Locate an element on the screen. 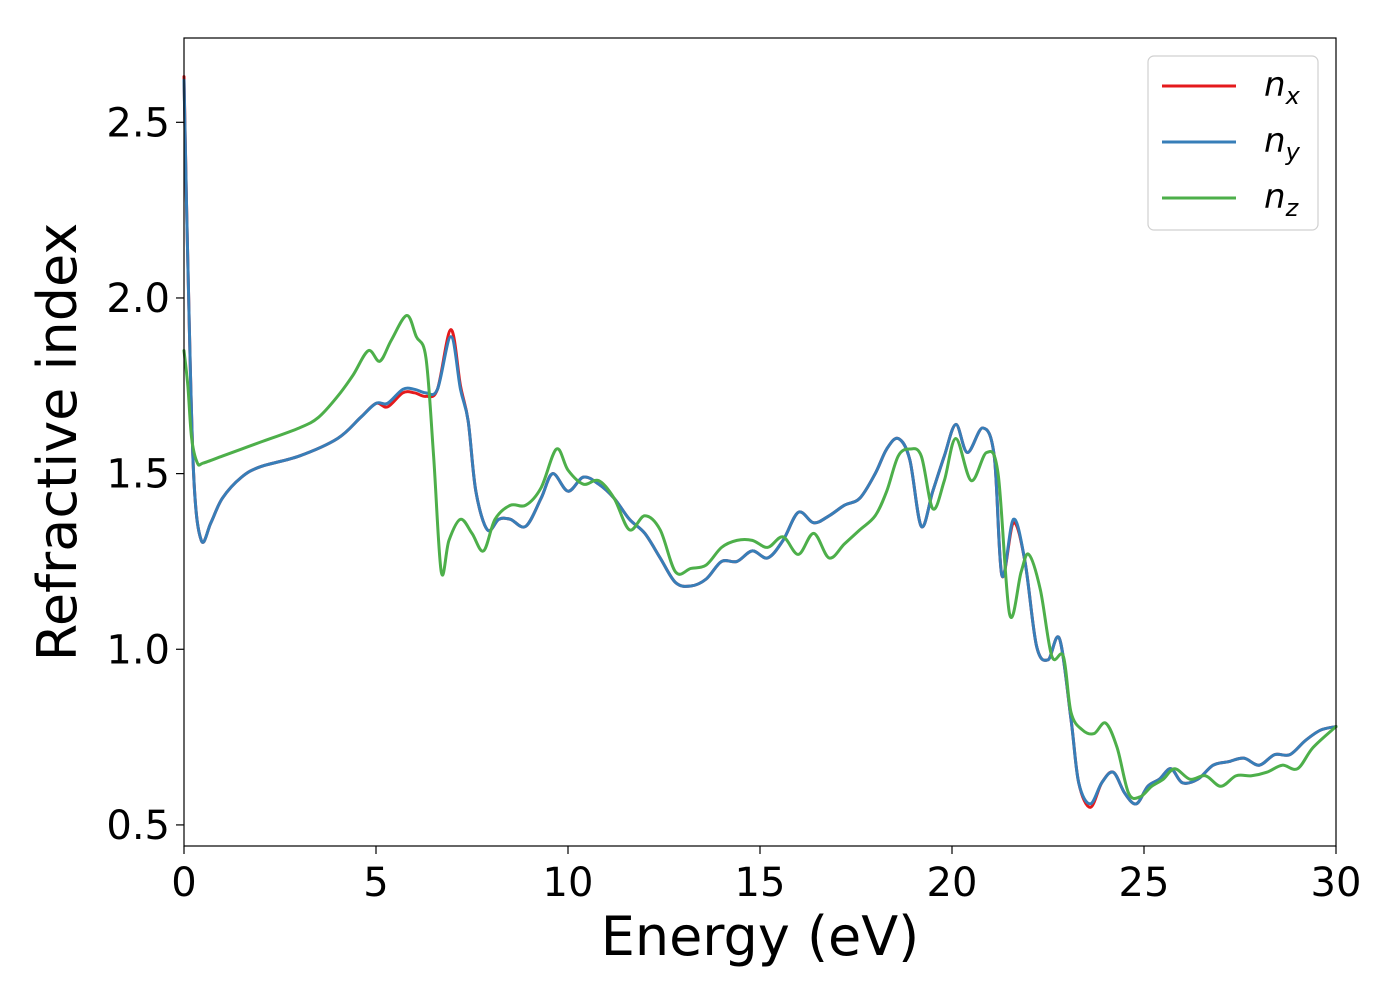 The image size is (1400, 1000). y-tick-label: 2.5 is located at coordinates (138, 123).